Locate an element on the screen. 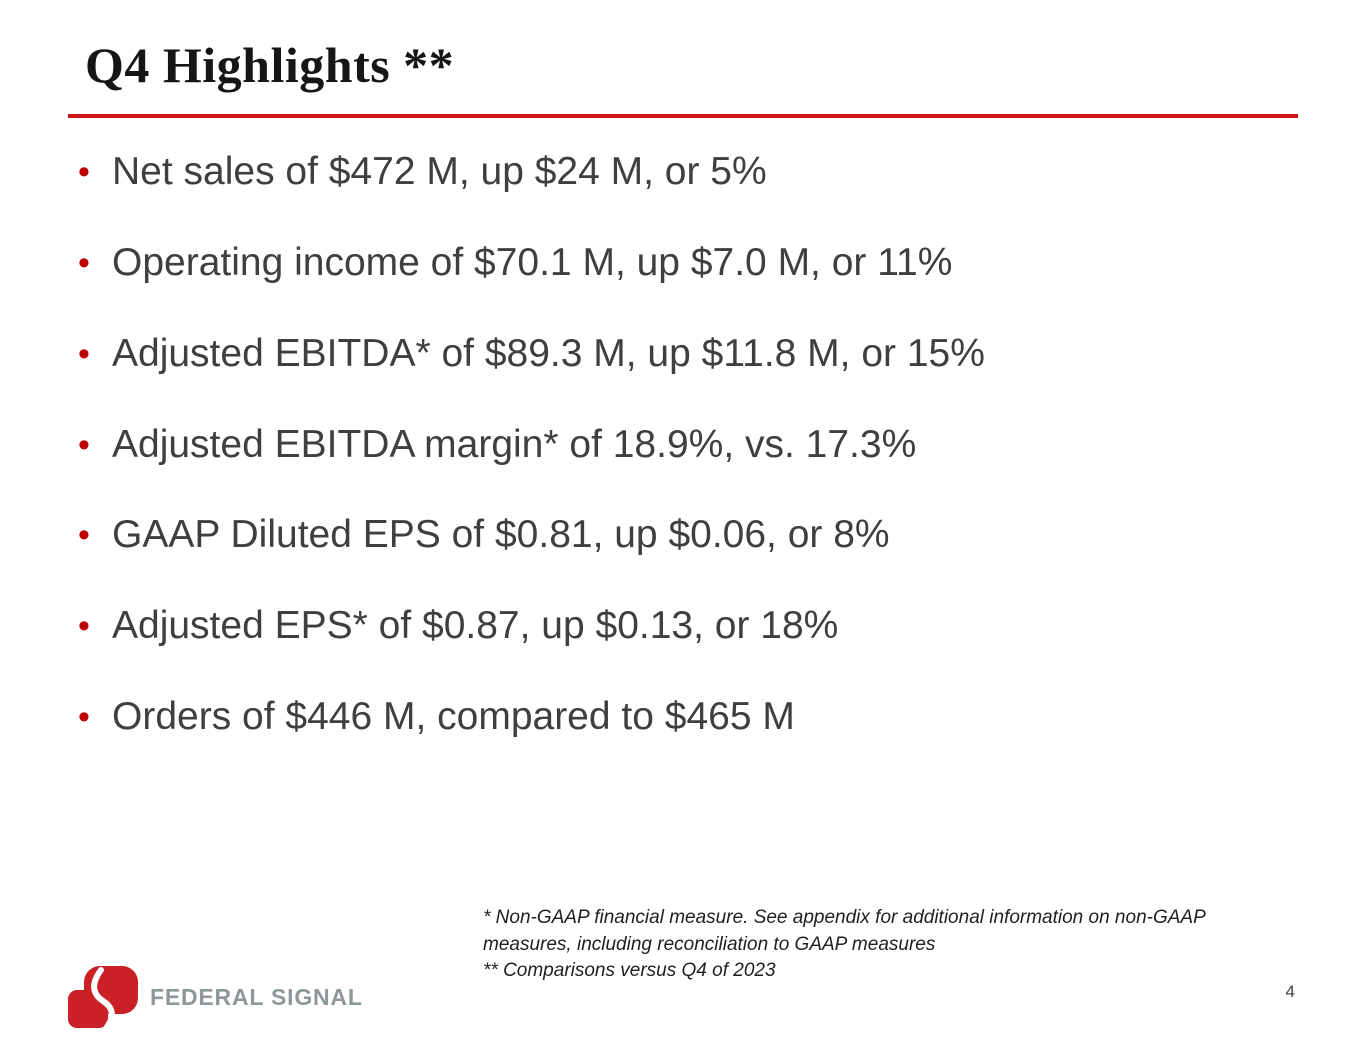  federal-signal-logo: FEDERAL SIGNAL is located at coordinates (215, 997).